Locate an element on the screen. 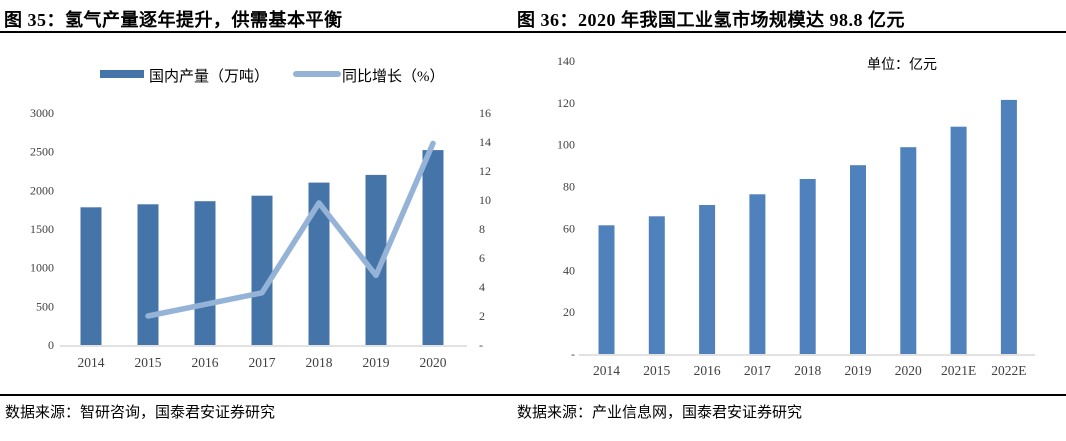 This screenshot has width=1066, height=441. unit-note: 单位：亿元 is located at coordinates (902, 65).